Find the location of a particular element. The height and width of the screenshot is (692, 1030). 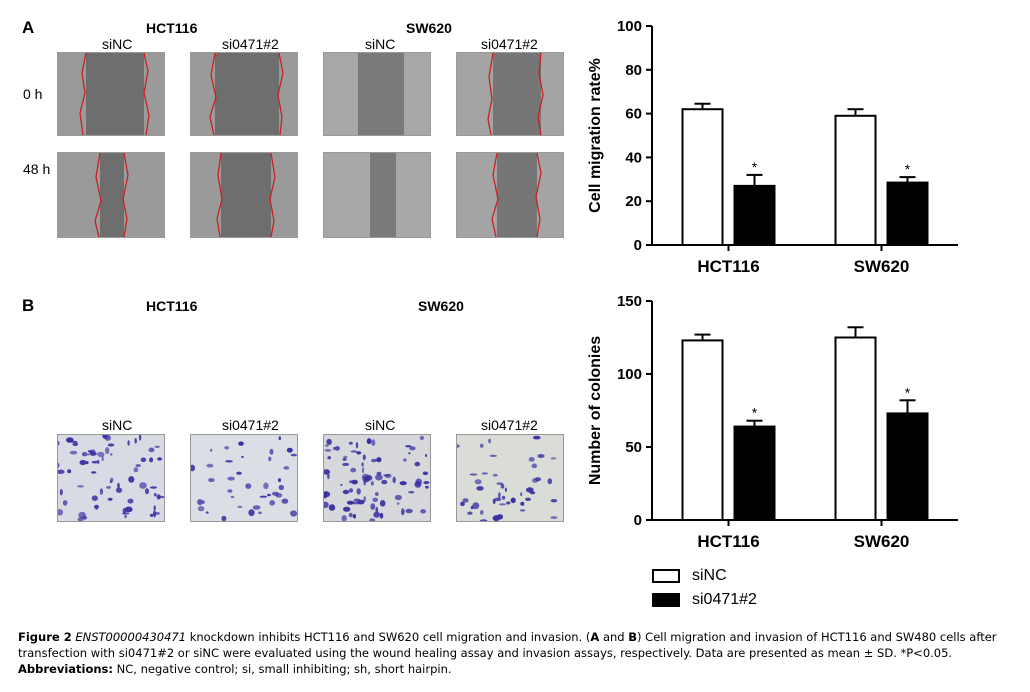

panel-a-letter: A is located at coordinates (28, 27).